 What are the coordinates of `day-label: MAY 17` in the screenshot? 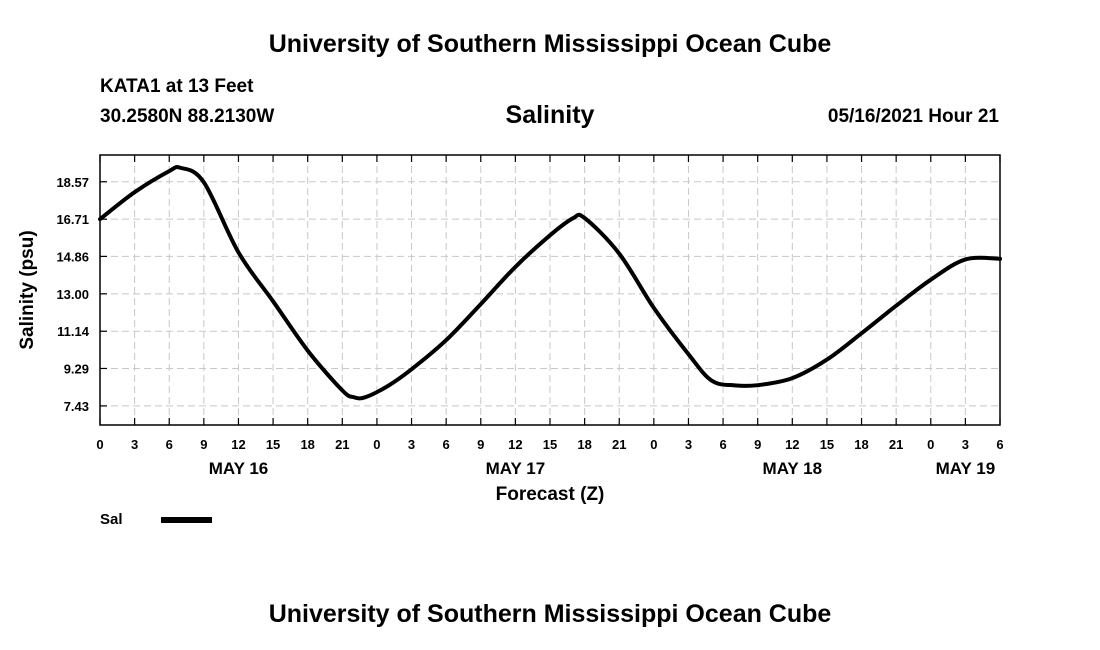 It's located at (516, 468).